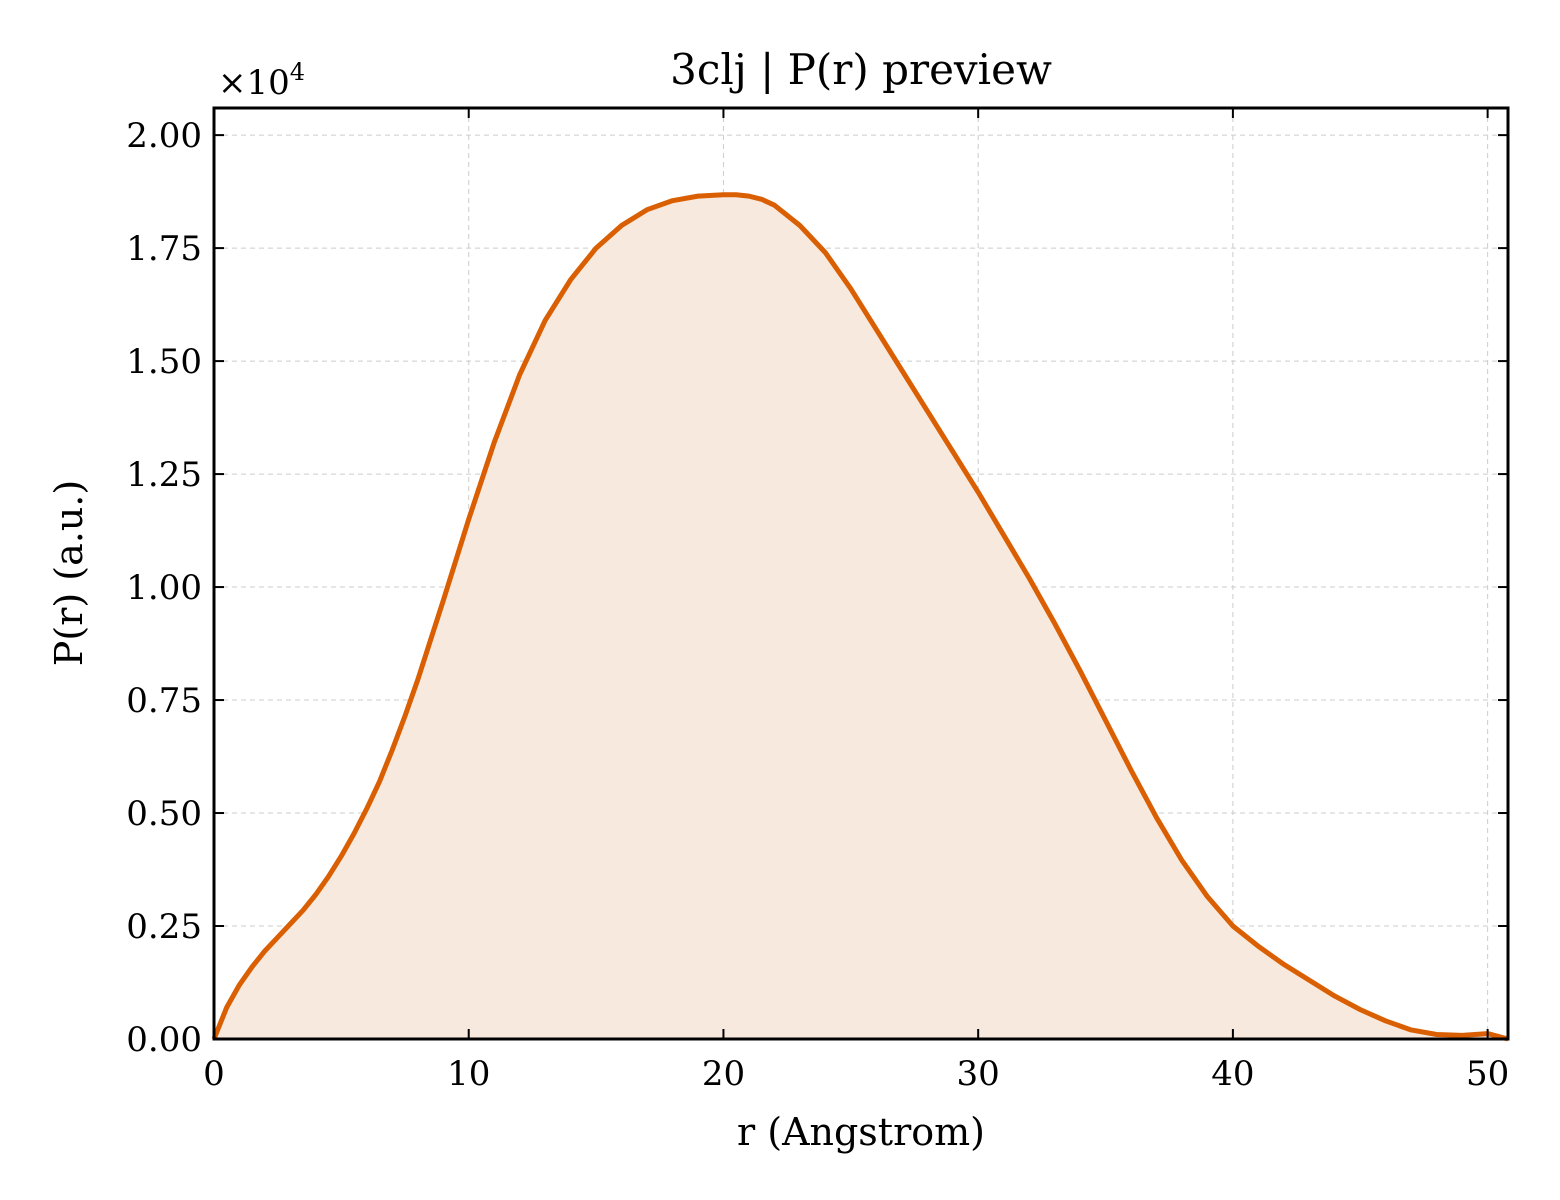 The height and width of the screenshot is (1200, 1560). Describe the element at coordinates (69, 573) in the screenshot. I see `y-axis-title: P(r) (a.u.)` at that location.